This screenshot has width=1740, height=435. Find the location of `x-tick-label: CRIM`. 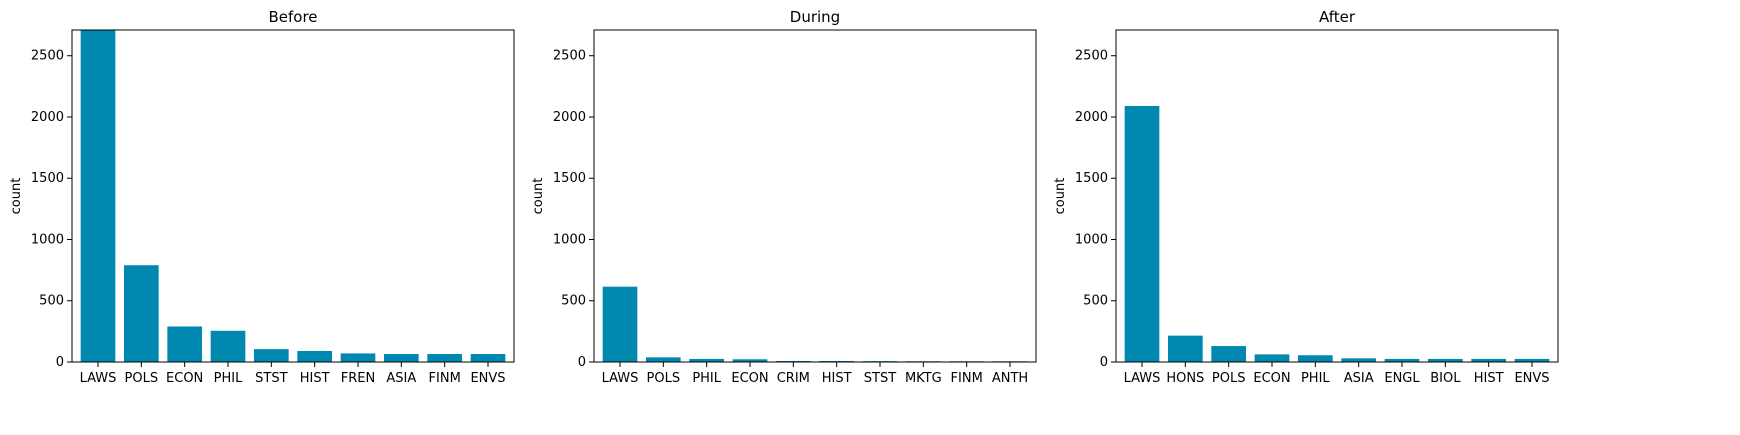

x-tick-label: CRIM is located at coordinates (793, 378).